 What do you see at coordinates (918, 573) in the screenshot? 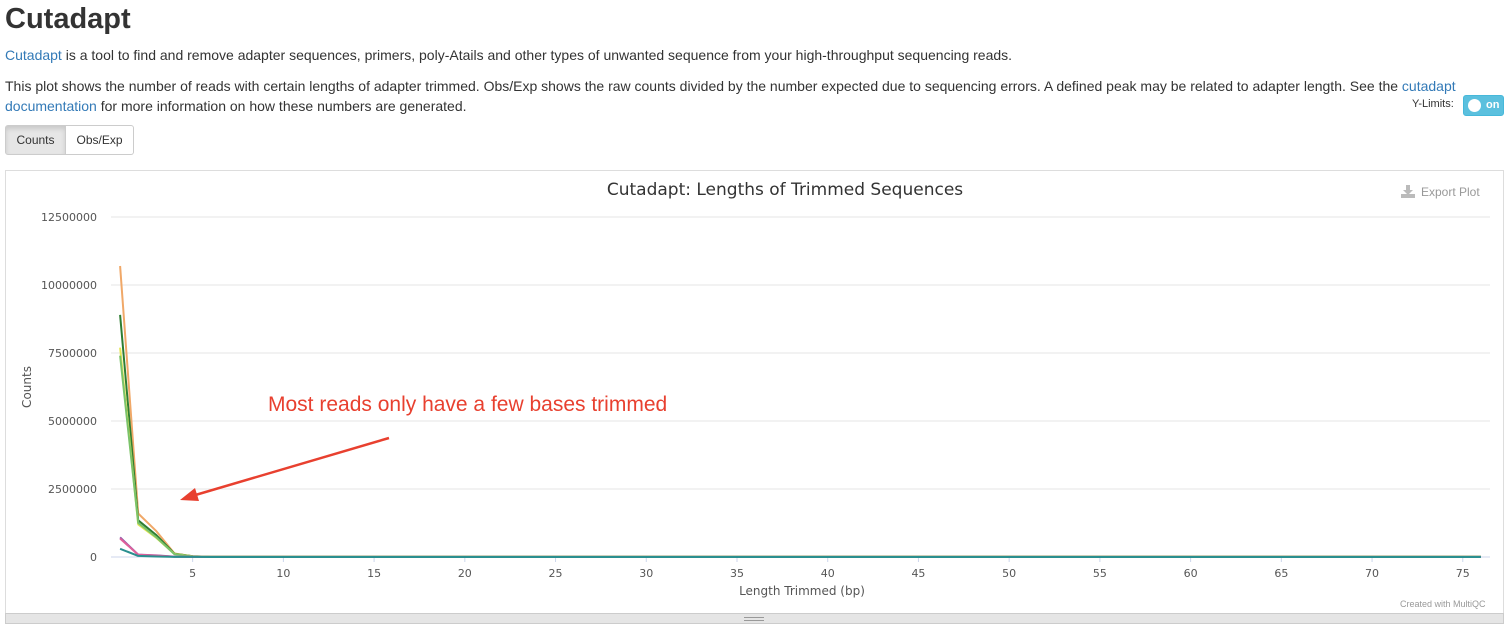
I see `x-tick-label: 45` at bounding box center [918, 573].